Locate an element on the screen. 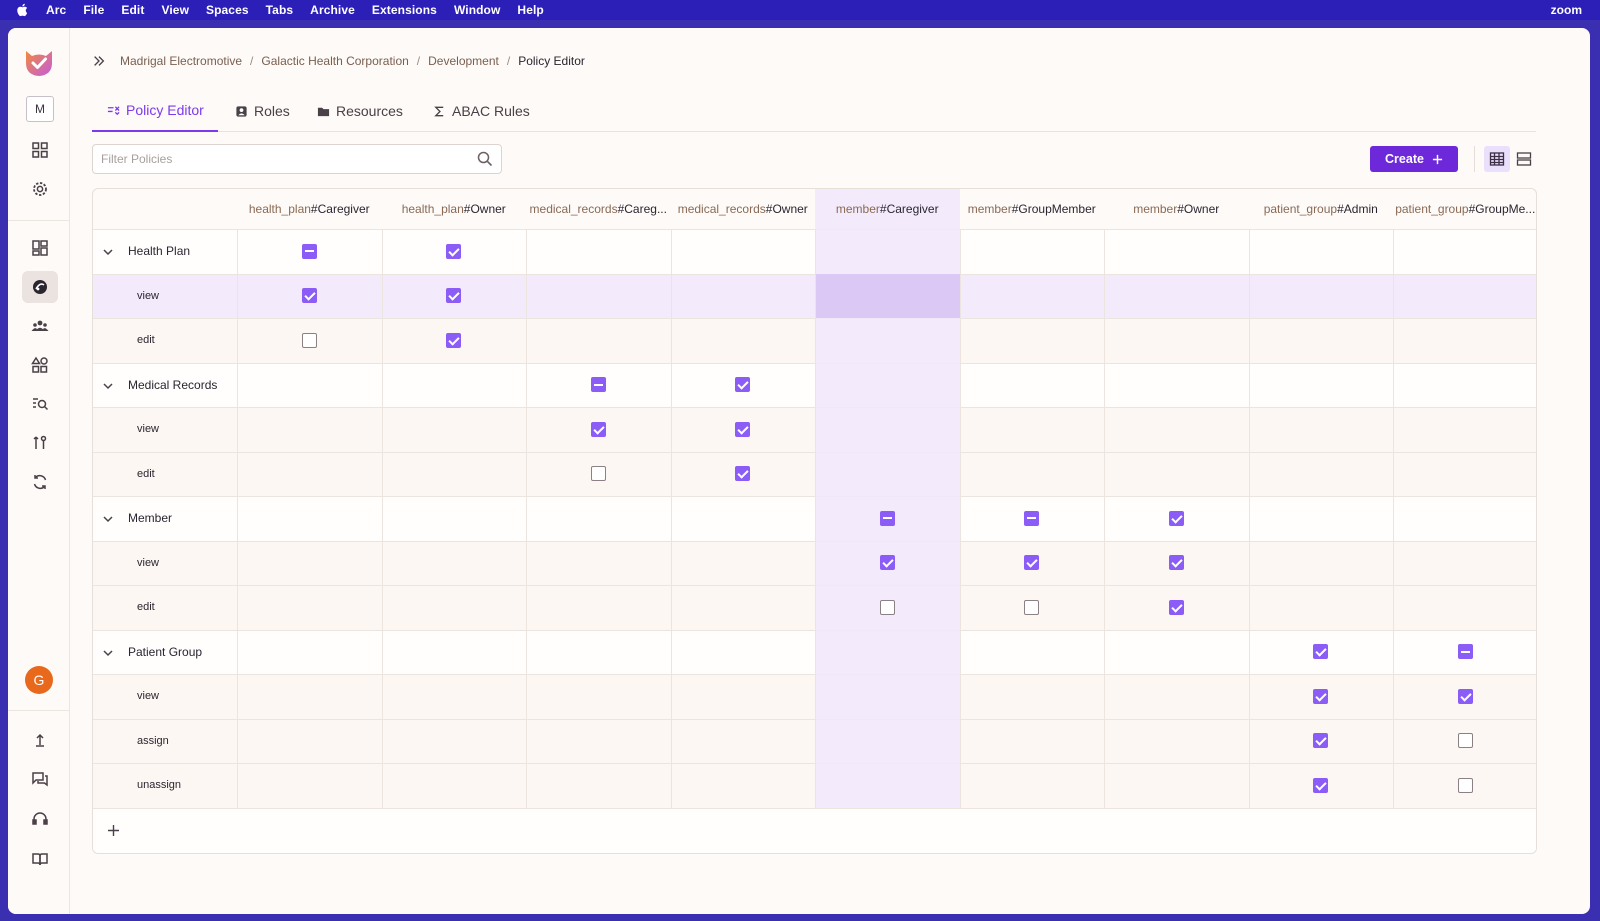 This screenshot has width=1600, height=921. zoom-status: zoom is located at coordinates (1566, 10).